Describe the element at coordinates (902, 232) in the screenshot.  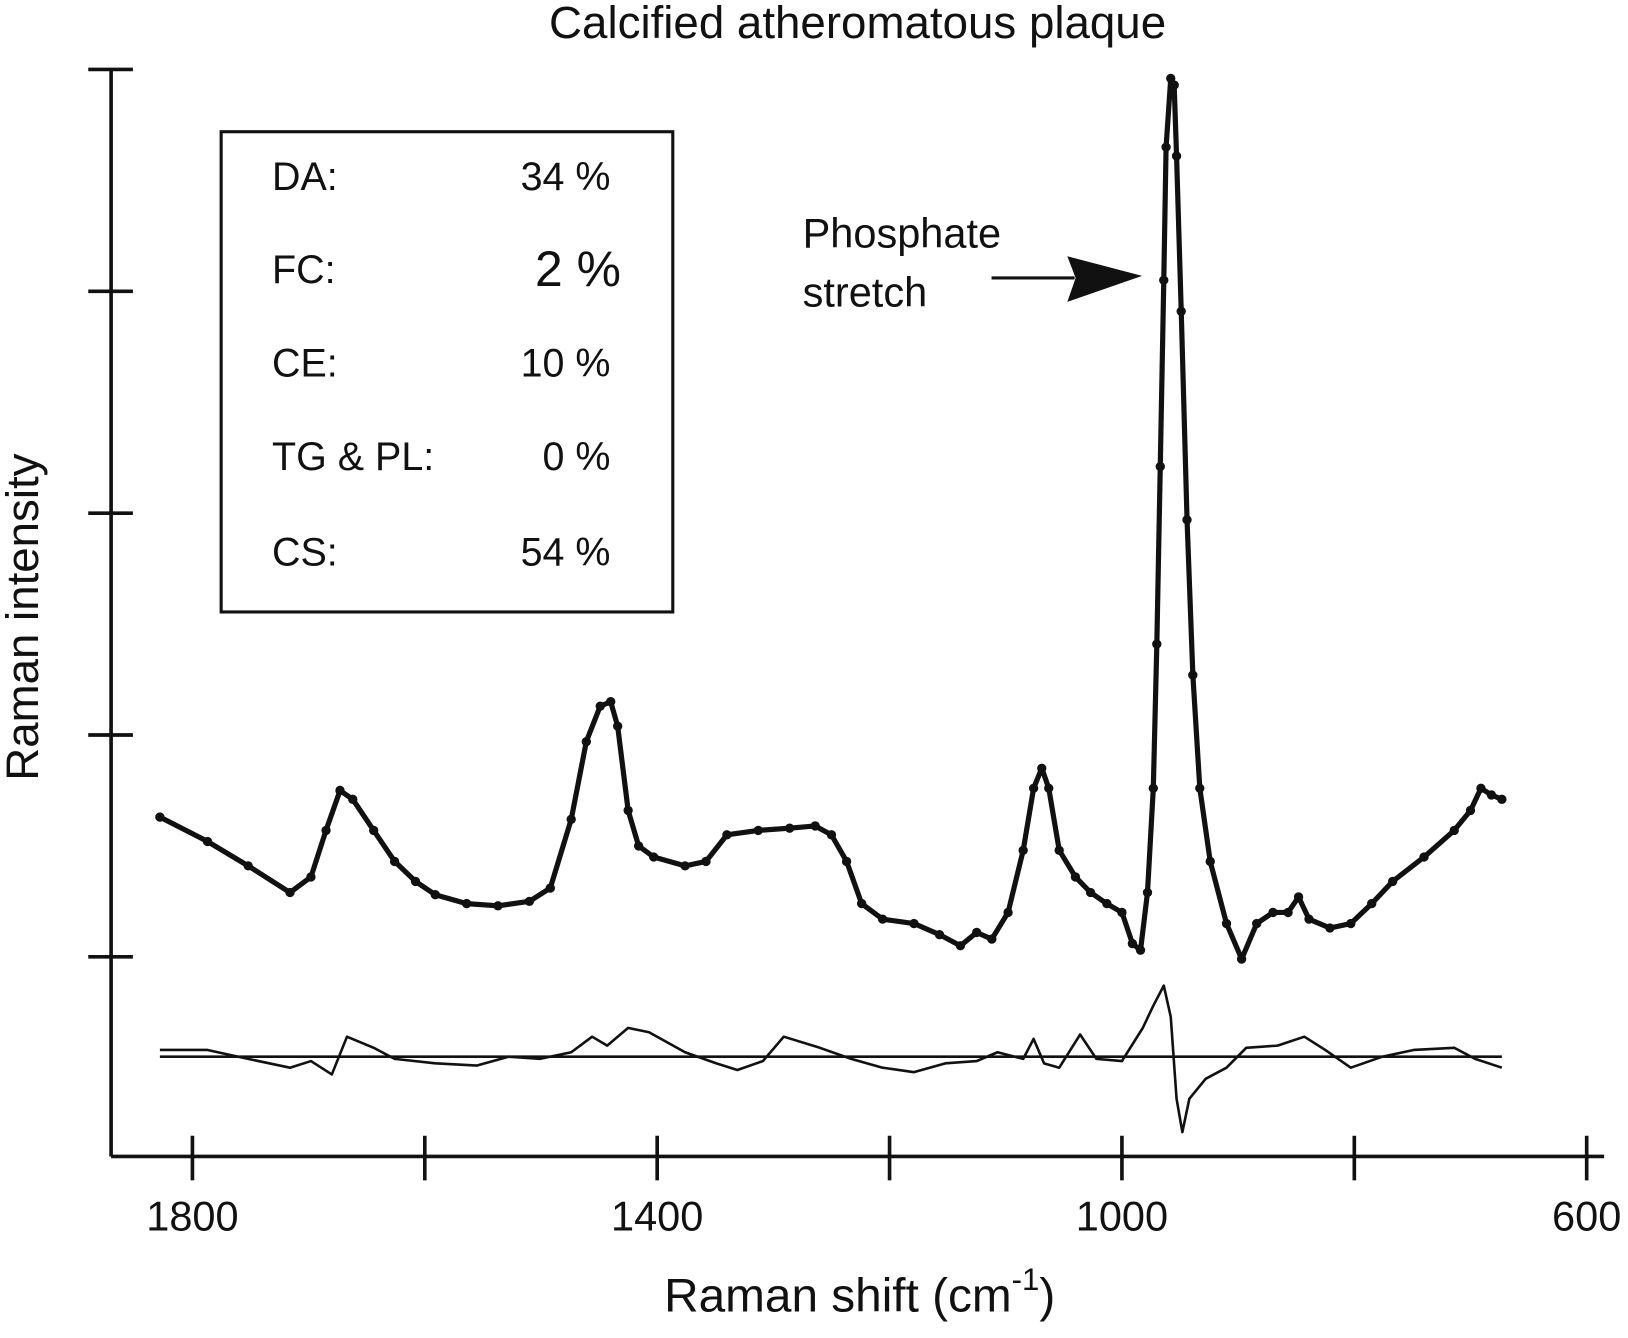
I see `annotation-text: Phosphate` at that location.